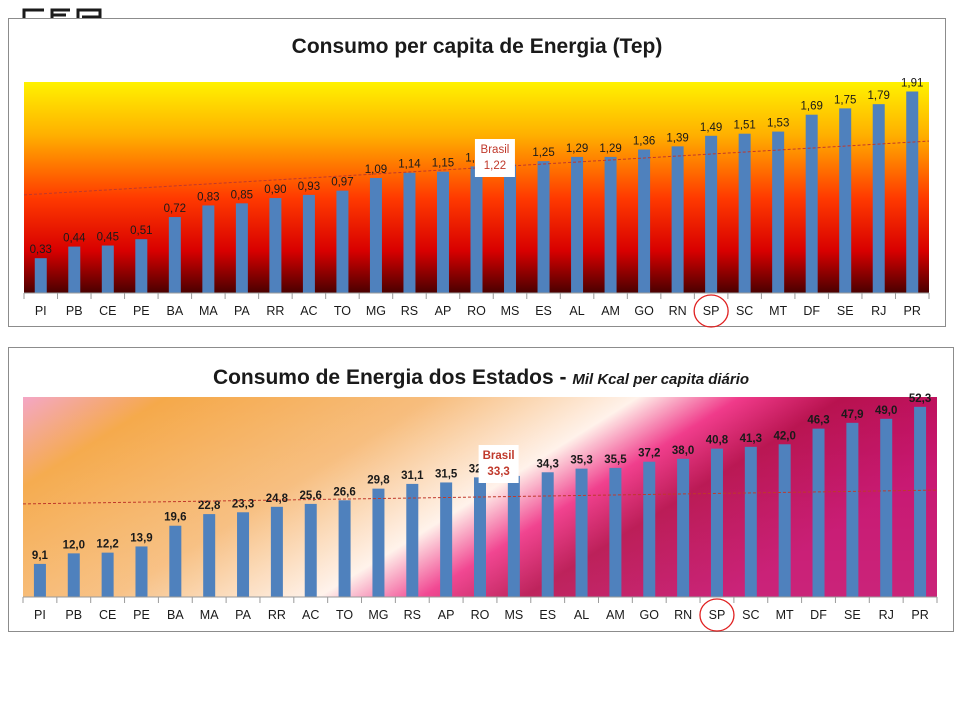 The height and width of the screenshot is (720, 960). What do you see at coordinates (717, 441) in the screenshot?
I see `data-label: 40,8` at bounding box center [717, 441].